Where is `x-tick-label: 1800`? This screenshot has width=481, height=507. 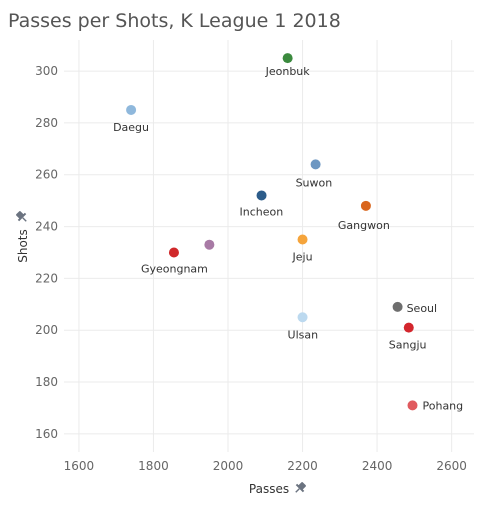
x-tick-label: 1800 is located at coordinates (153, 466).